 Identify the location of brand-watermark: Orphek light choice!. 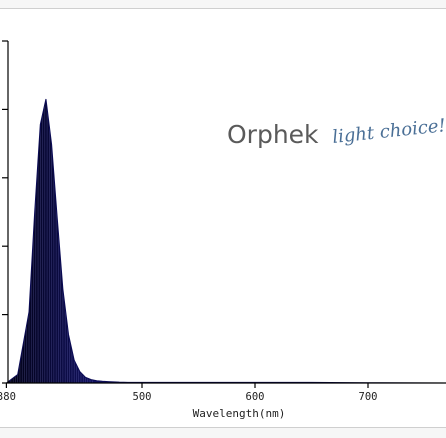
(336, 132).